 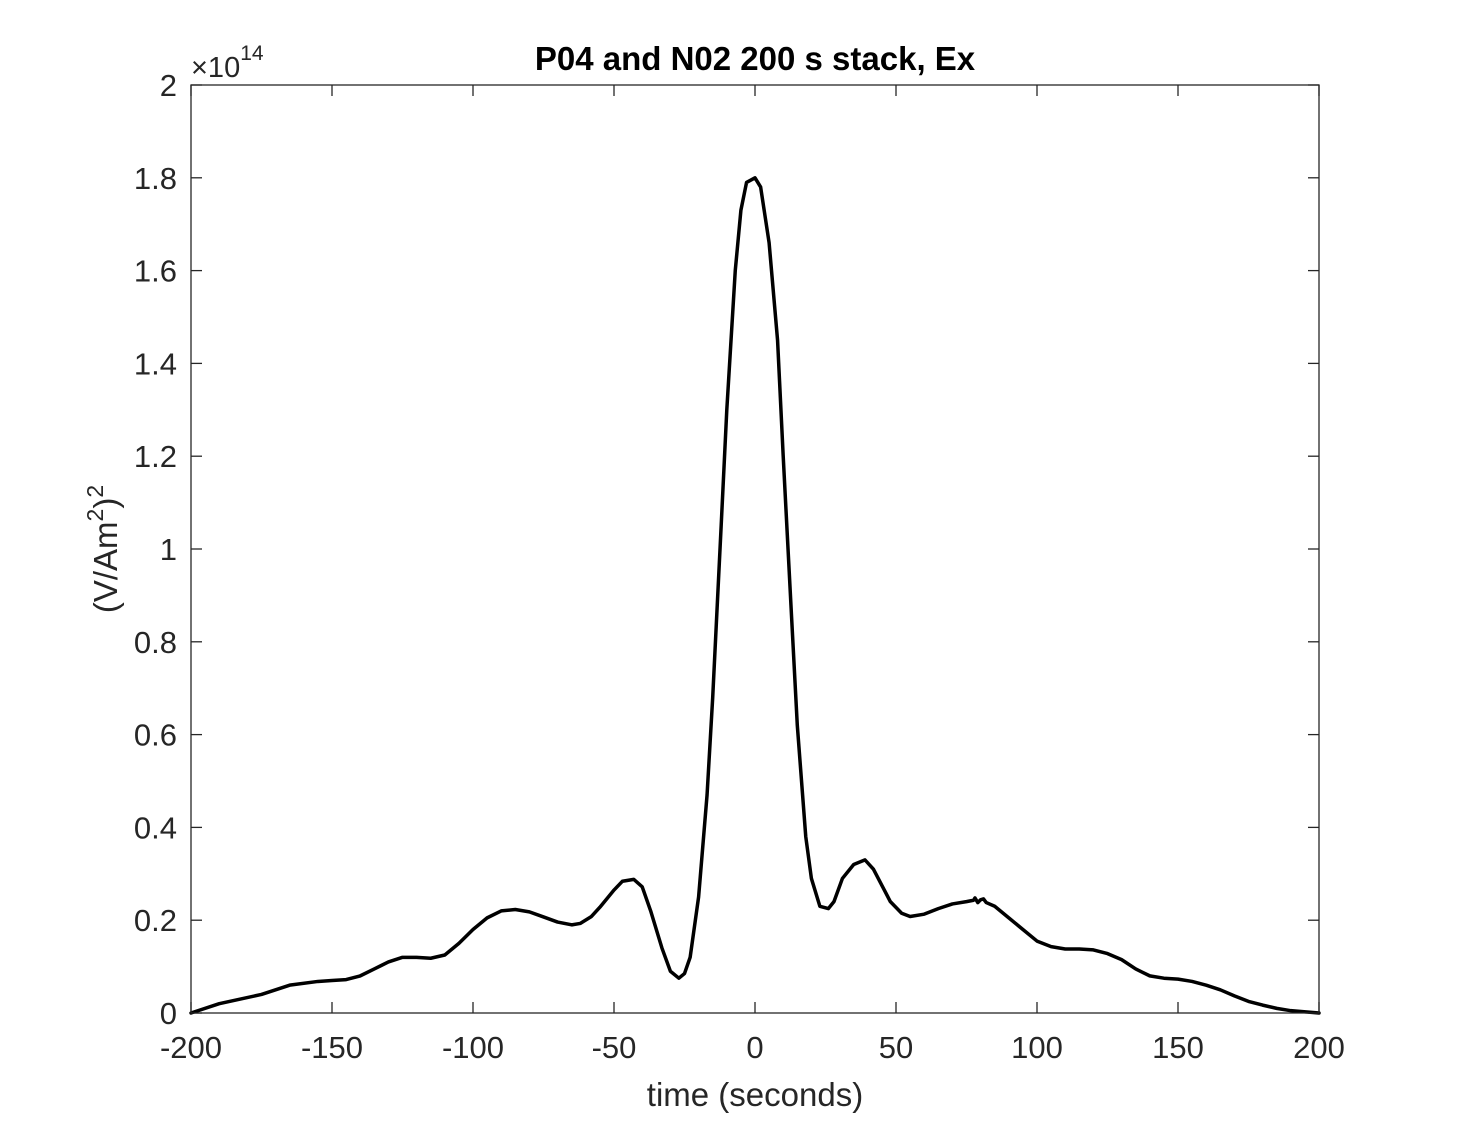 What do you see at coordinates (191, 1047) in the screenshot?
I see `x-tick-label: -200` at bounding box center [191, 1047].